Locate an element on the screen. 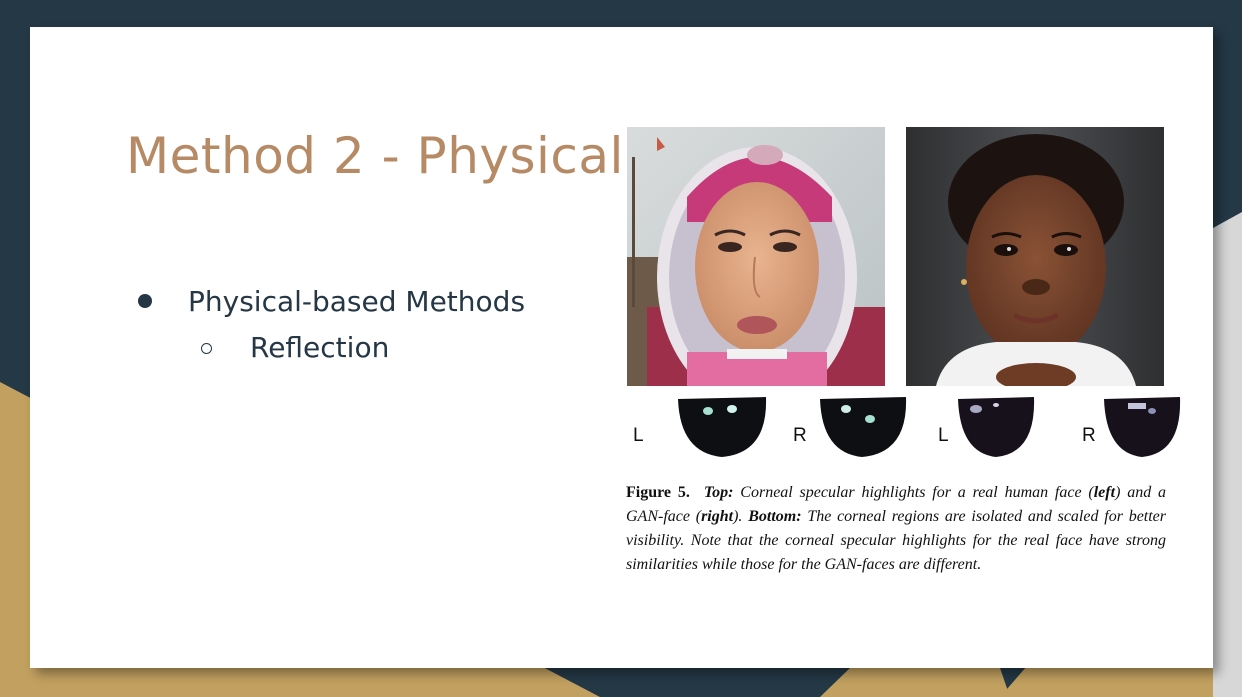  eye-label-left-real: L is located at coordinates (638, 435).